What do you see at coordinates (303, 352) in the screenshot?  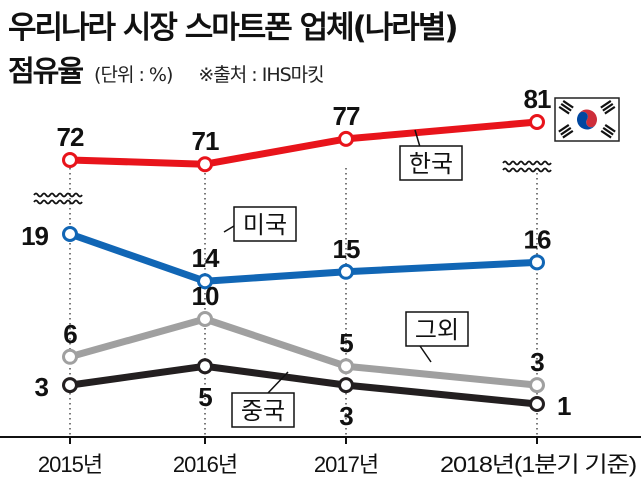 I see `series-3-line` at bounding box center [303, 352].